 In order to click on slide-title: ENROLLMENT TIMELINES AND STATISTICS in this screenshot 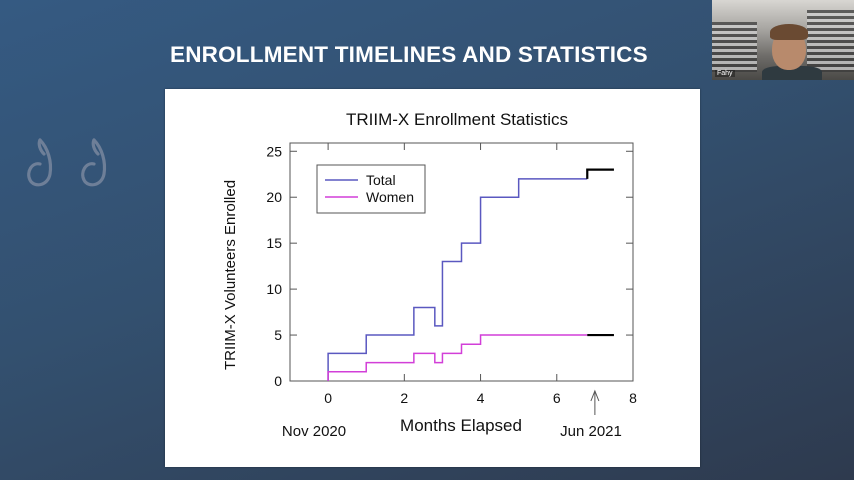, I will do `click(409, 54)`.